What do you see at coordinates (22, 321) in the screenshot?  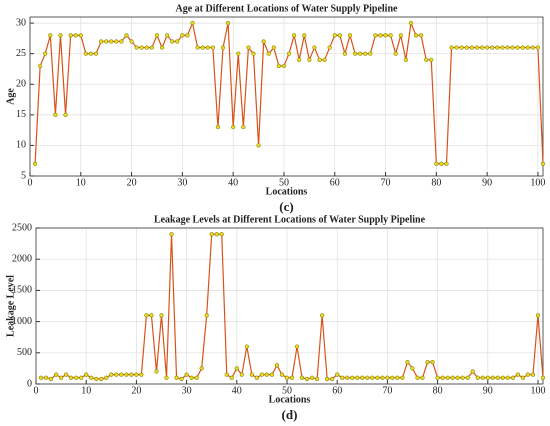 I see `y-tick-label: 1000` at bounding box center [22, 321].